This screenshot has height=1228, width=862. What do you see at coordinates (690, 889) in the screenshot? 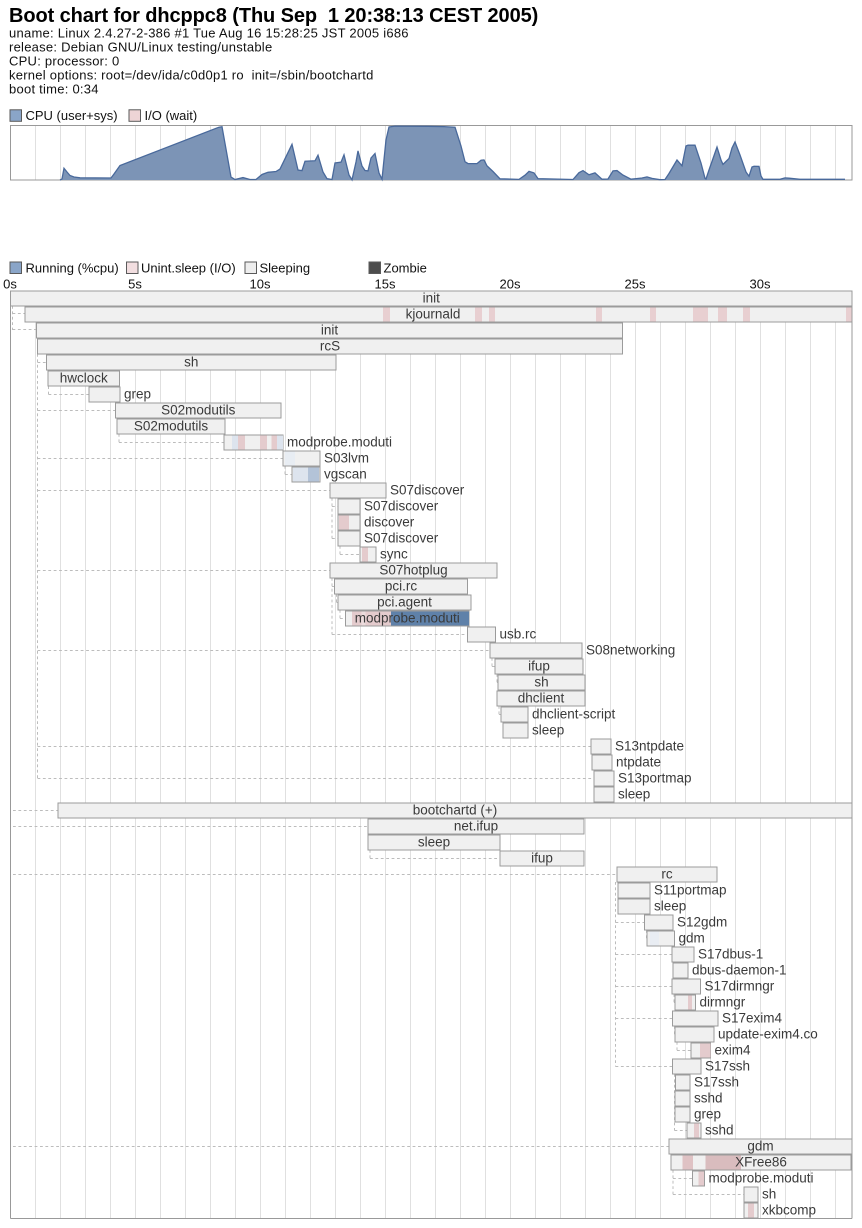
I see `svg-text: S11portmap` at bounding box center [690, 889].